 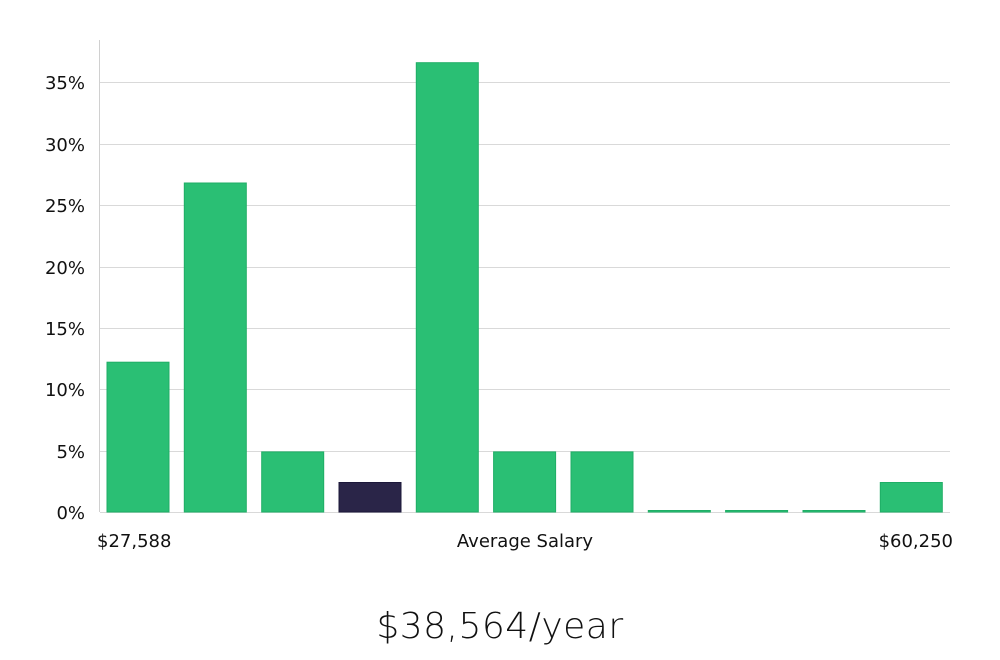 I want to click on x-axis-title: Average Salary, so click(x=525, y=541).